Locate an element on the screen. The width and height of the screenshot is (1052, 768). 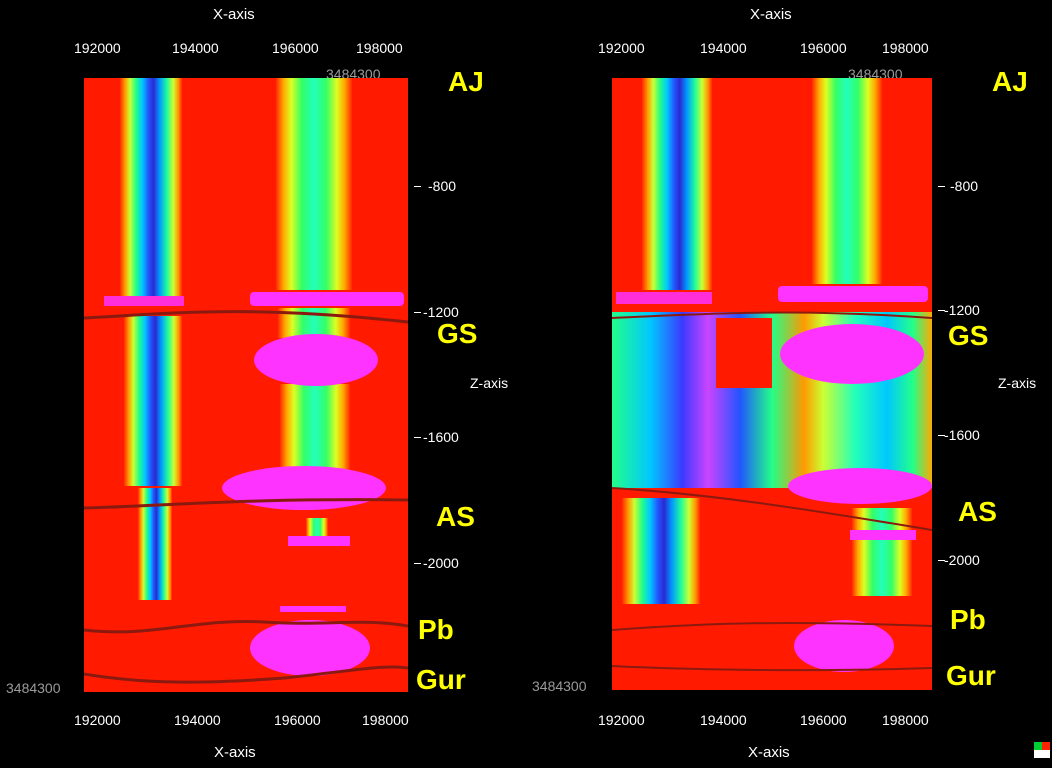
right-horizon-gur is located at coordinates (772, 668).